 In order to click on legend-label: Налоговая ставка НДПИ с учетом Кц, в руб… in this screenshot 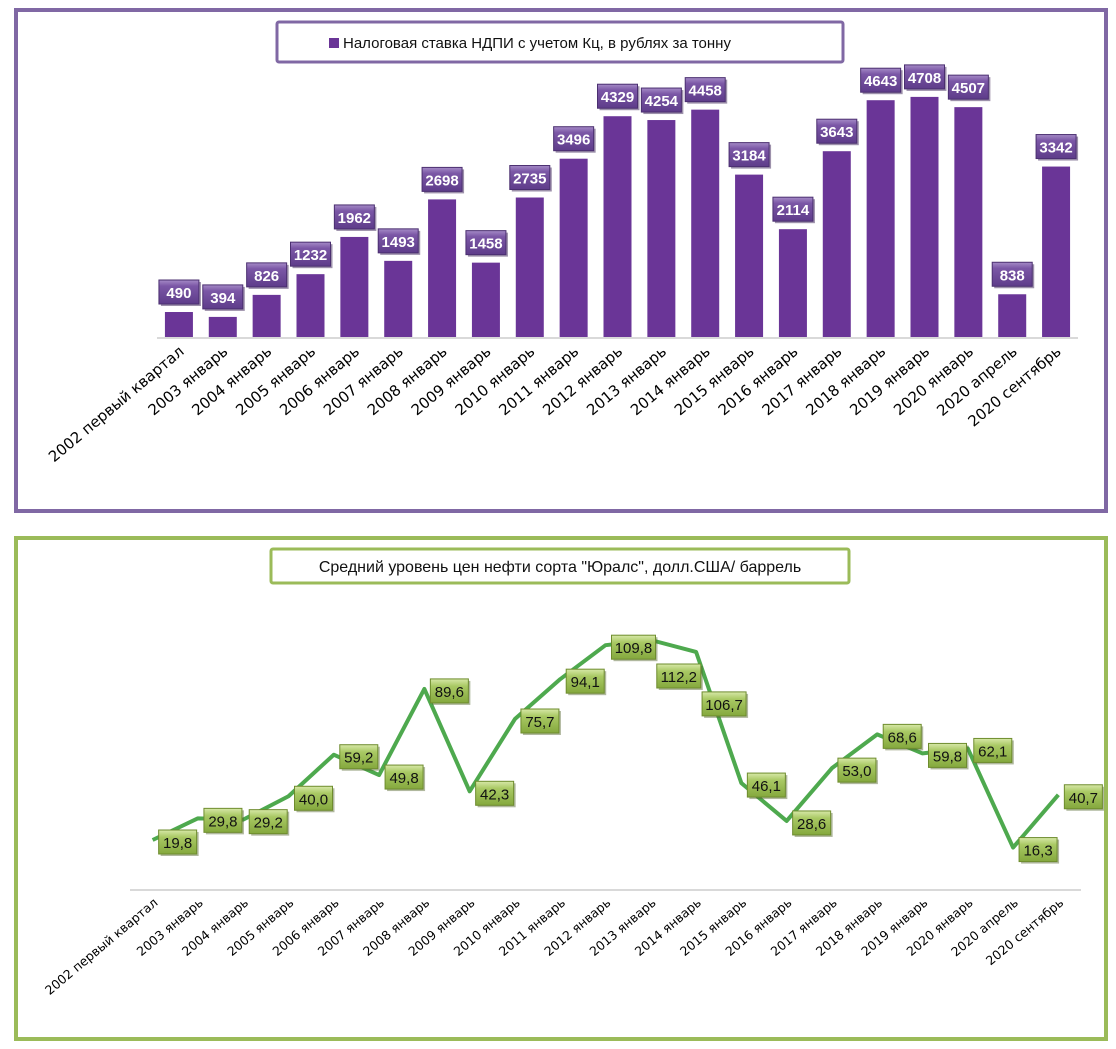, I will do `click(537, 43)`.